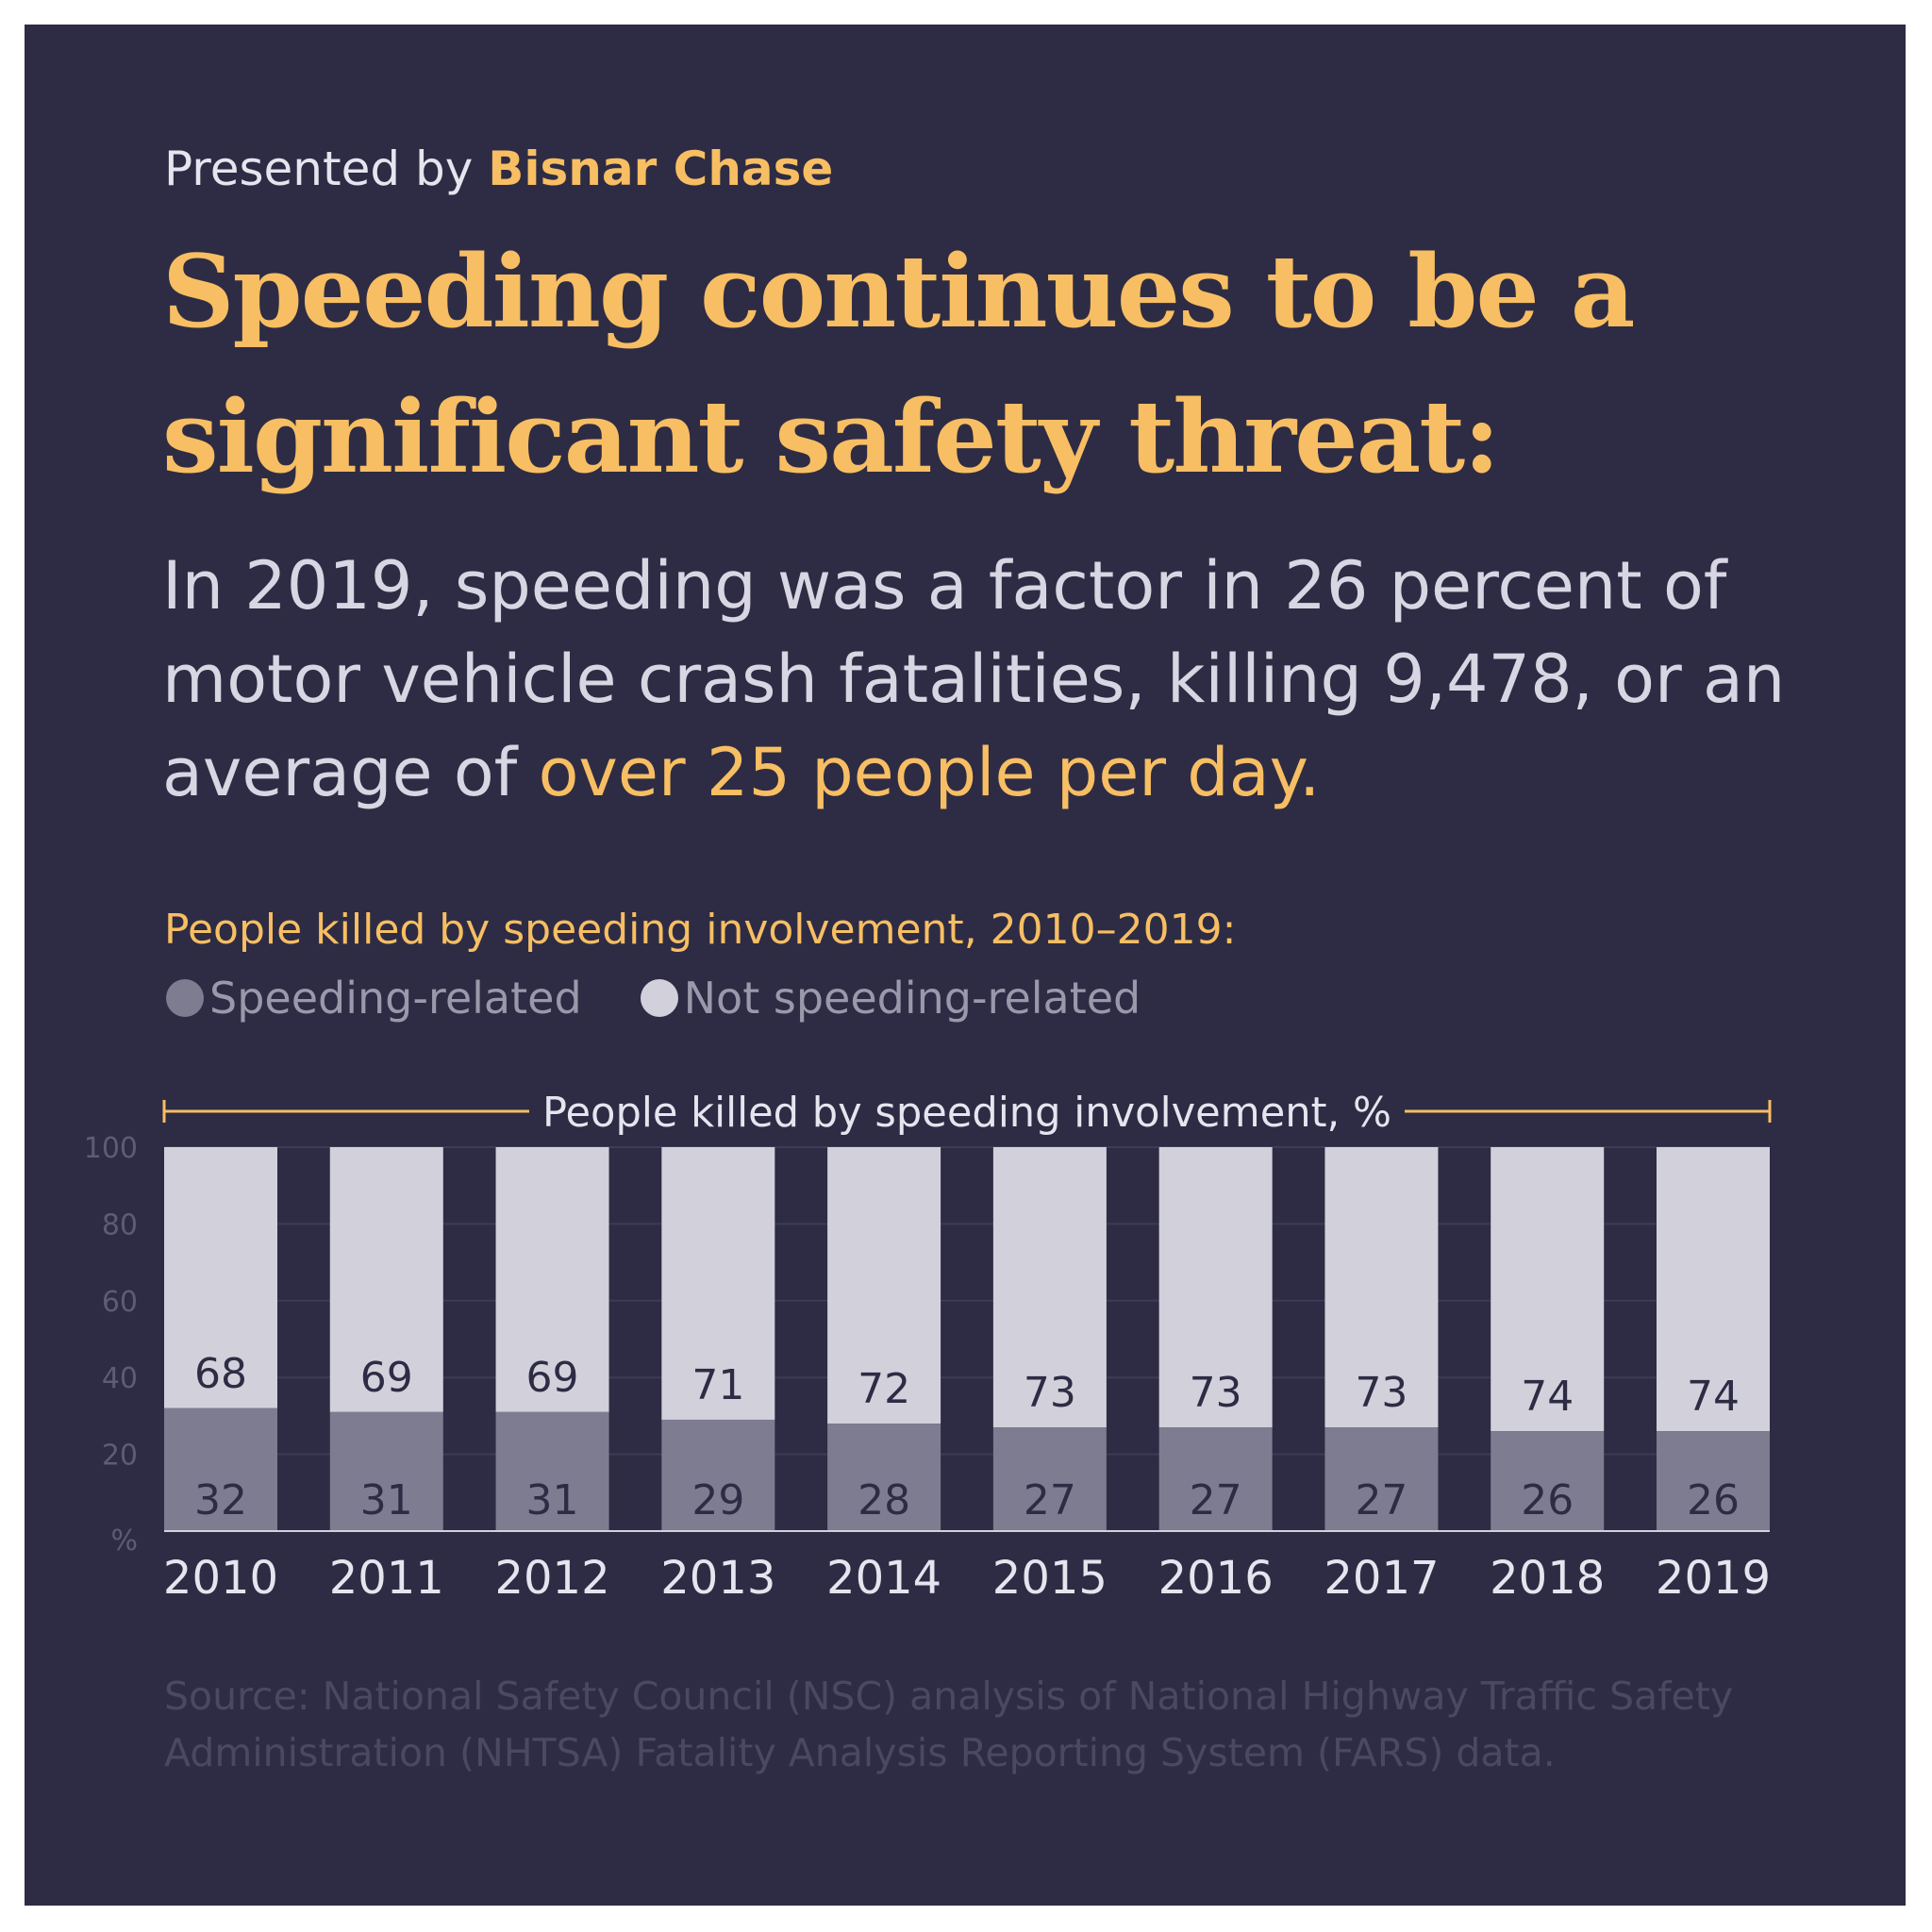 The image size is (1932, 1932). I want to click on legend-label-speeding: Speeding-related, so click(396, 998).